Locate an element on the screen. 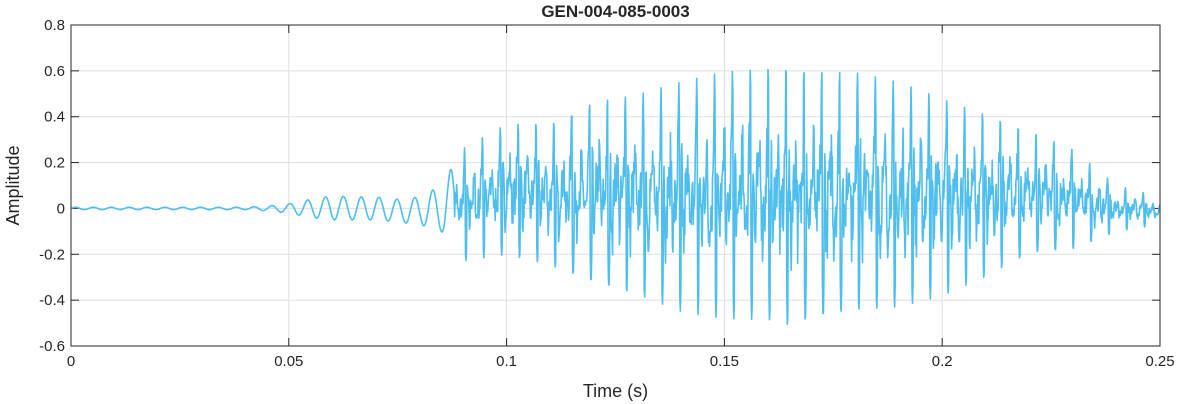  chart-title: GEN-004-085-0003 is located at coordinates (615, 11).